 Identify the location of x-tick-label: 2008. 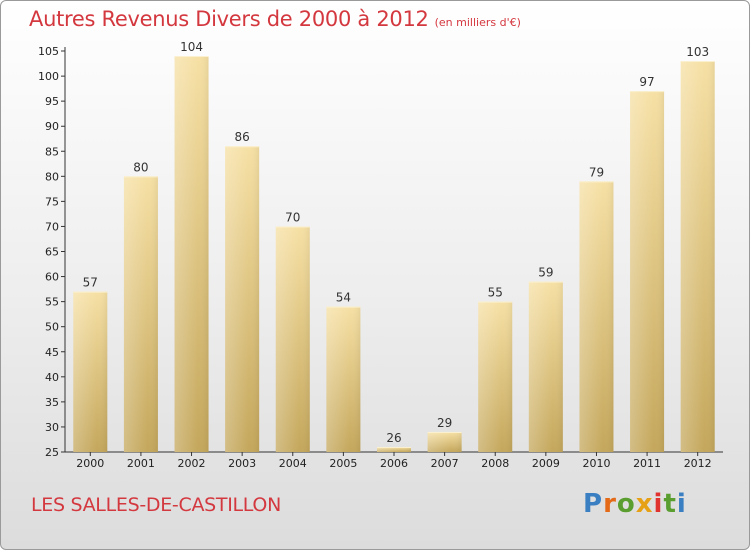
(495, 463).